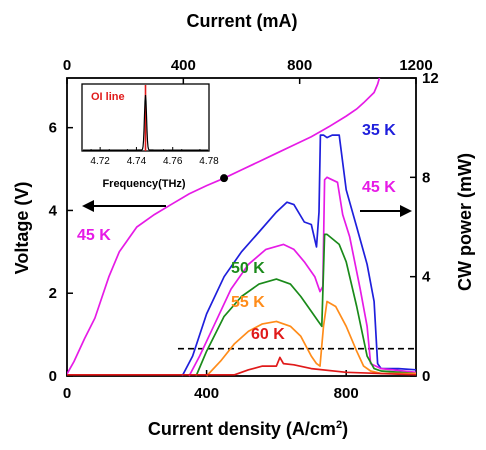  What do you see at coordinates (247, 208) in the screenshot?
I see `annotation-arrows` at bounding box center [247, 208].